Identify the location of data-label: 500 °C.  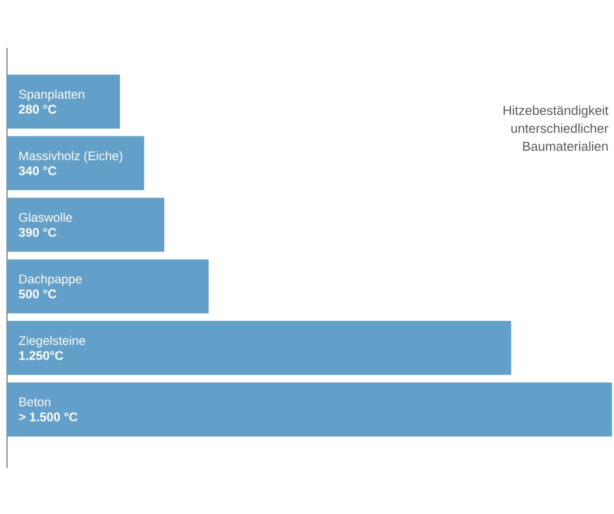
(37, 294).